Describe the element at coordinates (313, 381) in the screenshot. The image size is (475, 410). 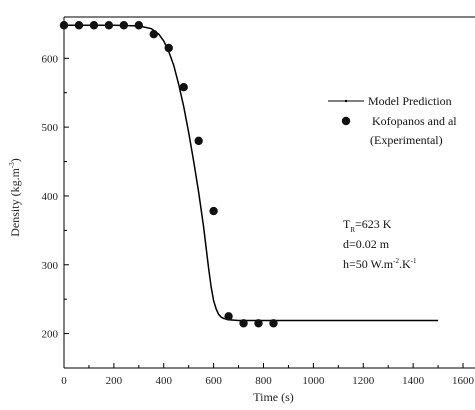
I see `x-tick-label: 1000` at that location.